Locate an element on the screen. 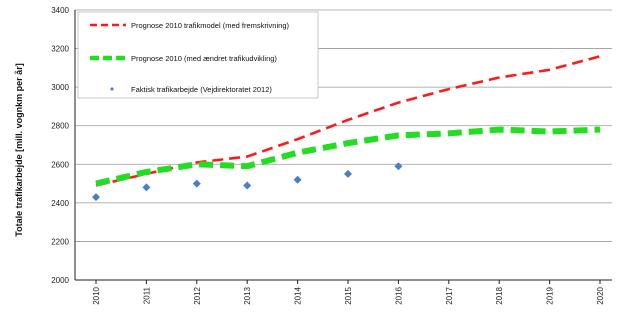 This screenshot has width=625, height=322. x-tick-label: 2014 is located at coordinates (298, 295).